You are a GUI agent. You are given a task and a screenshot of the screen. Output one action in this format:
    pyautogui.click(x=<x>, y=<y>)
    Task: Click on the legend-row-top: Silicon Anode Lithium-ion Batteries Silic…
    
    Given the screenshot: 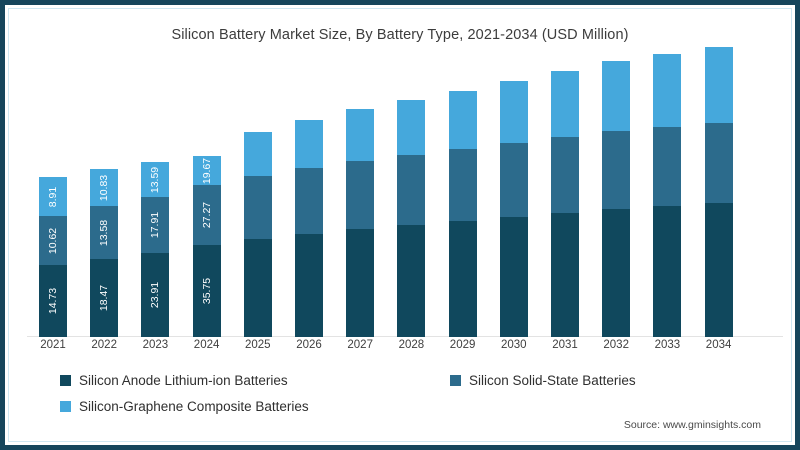 What is the action you would take?
    pyautogui.click(x=410, y=386)
    